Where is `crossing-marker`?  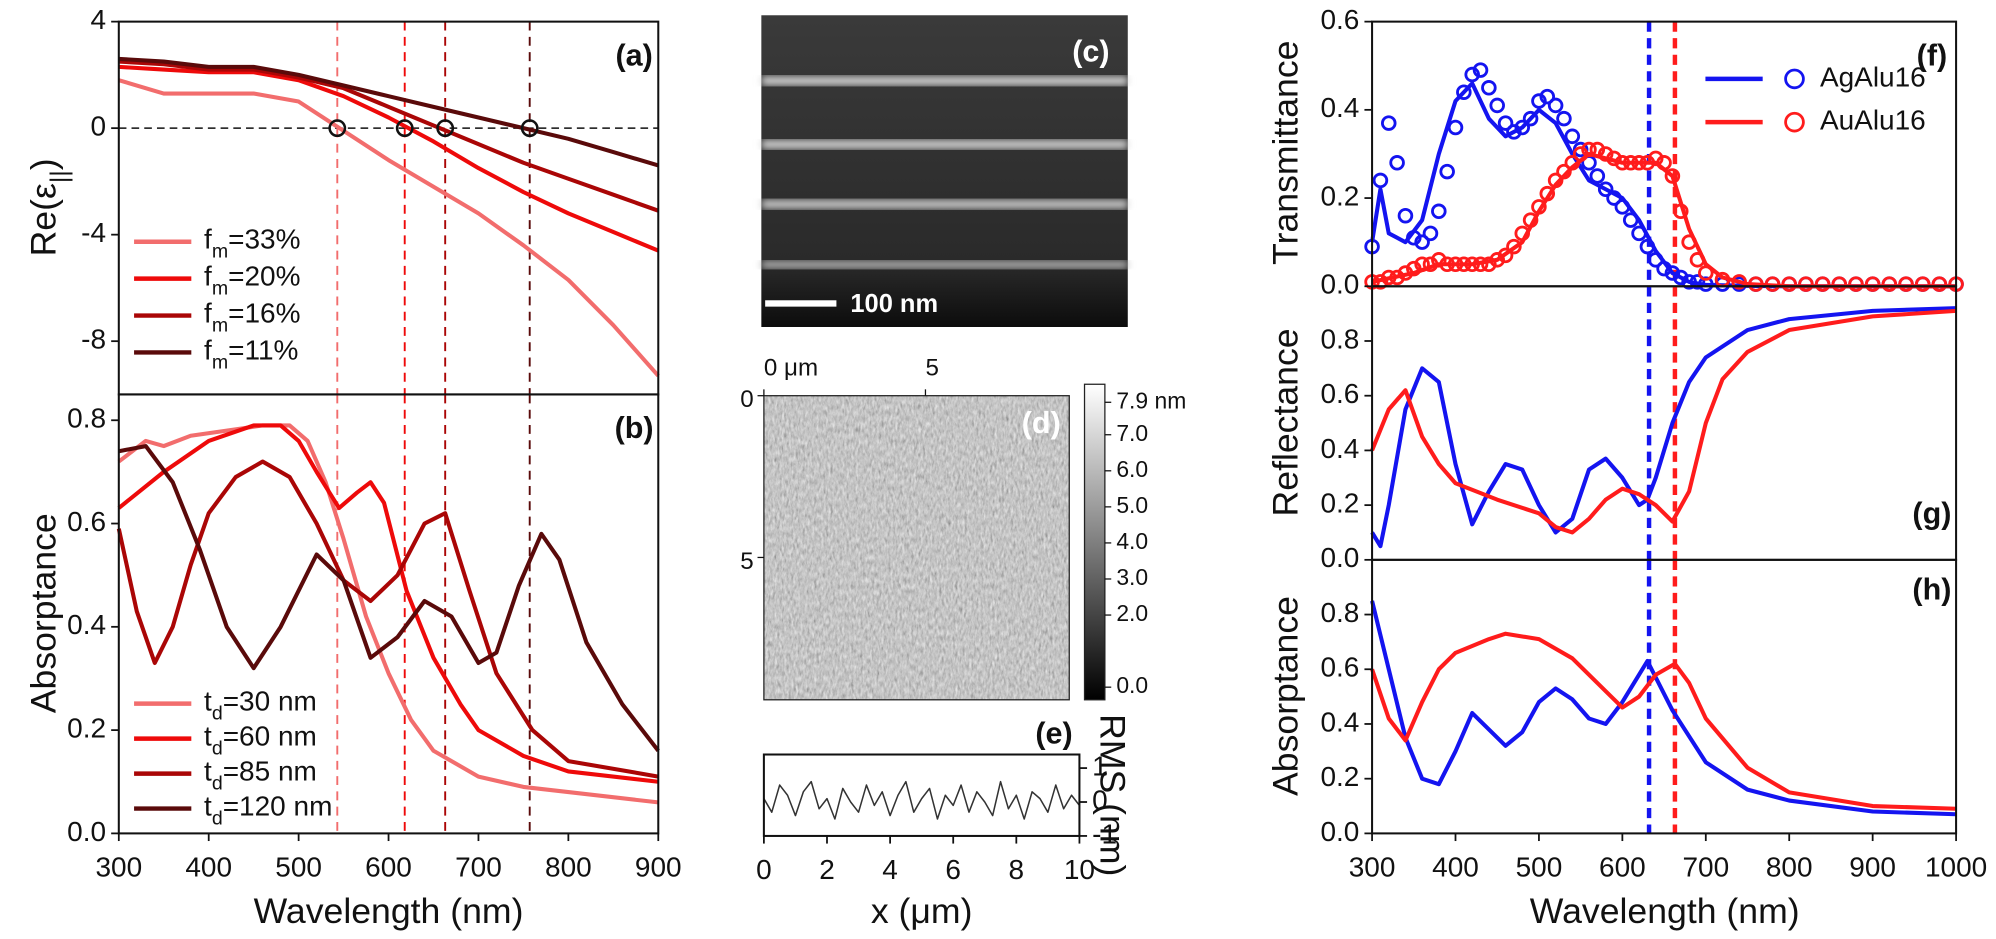 crossing-marker is located at coordinates (404, 128).